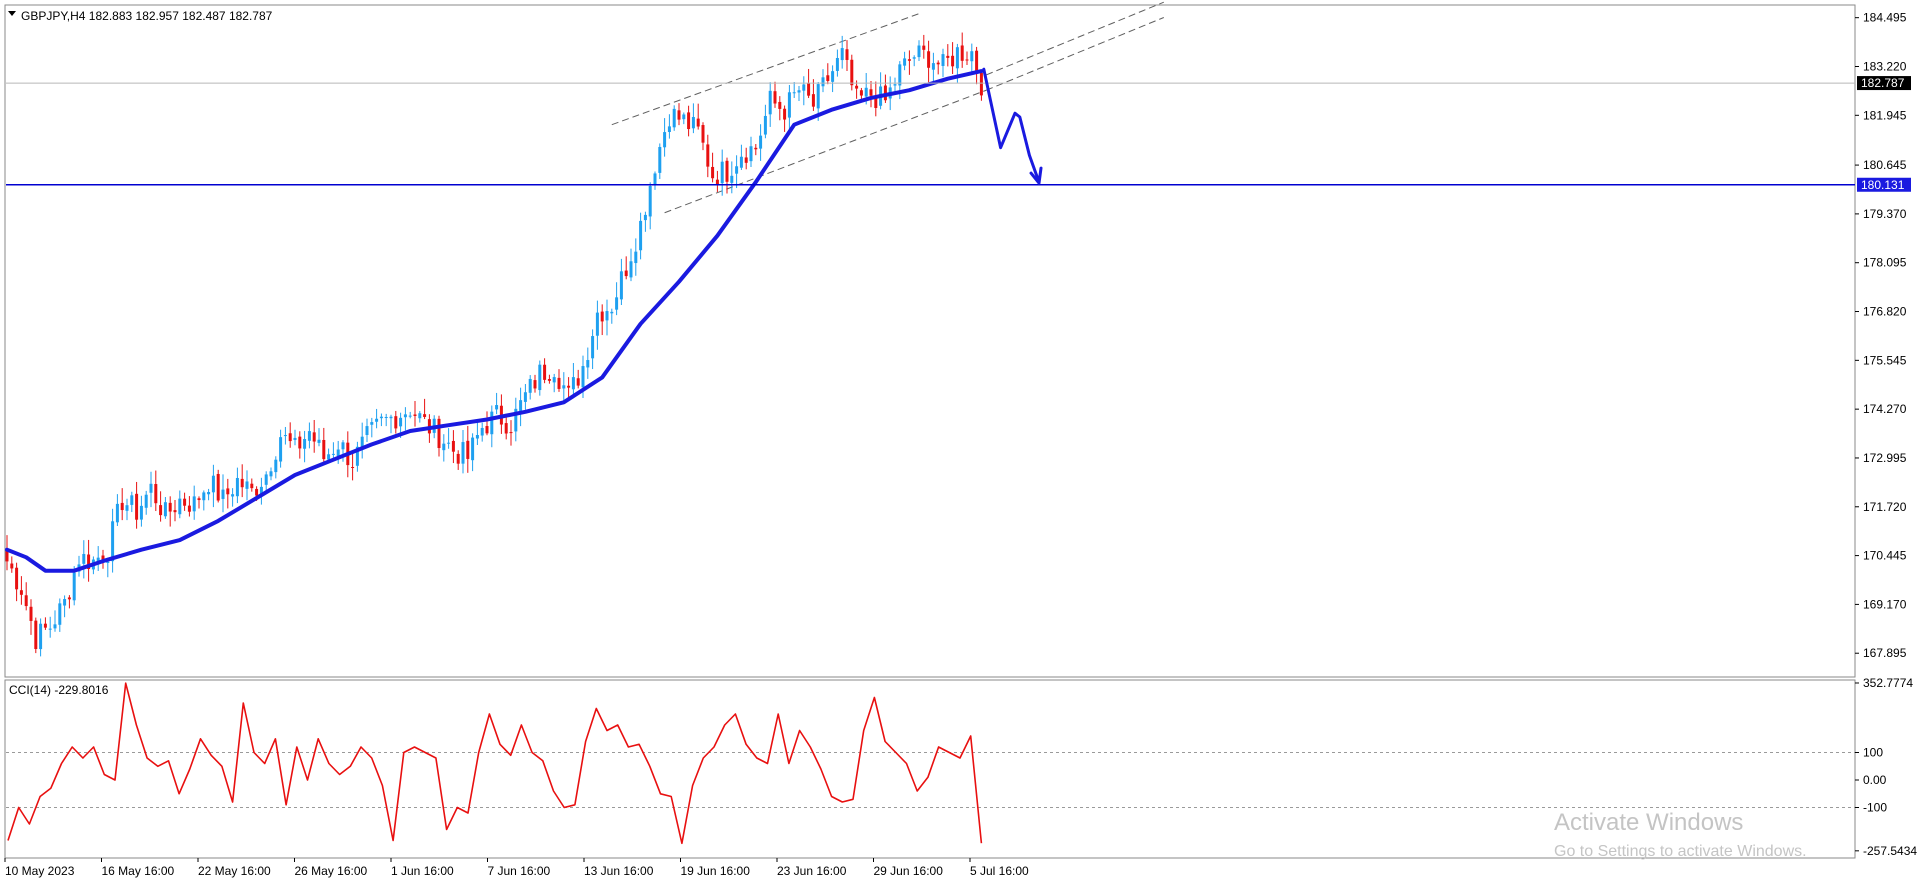  I want to click on x-tick-label: 10 May 2023, so click(40, 871).